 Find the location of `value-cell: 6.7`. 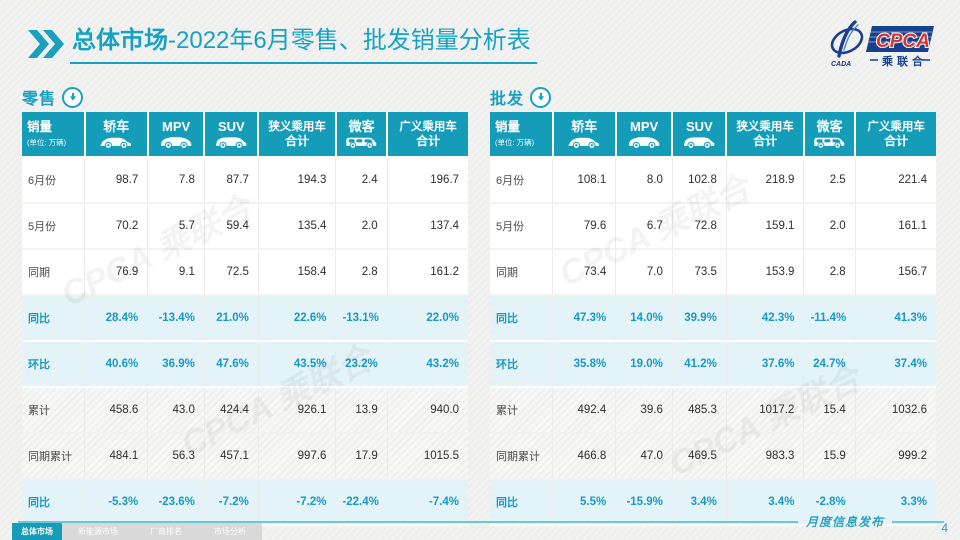

value-cell: 6.7 is located at coordinates (644, 226).